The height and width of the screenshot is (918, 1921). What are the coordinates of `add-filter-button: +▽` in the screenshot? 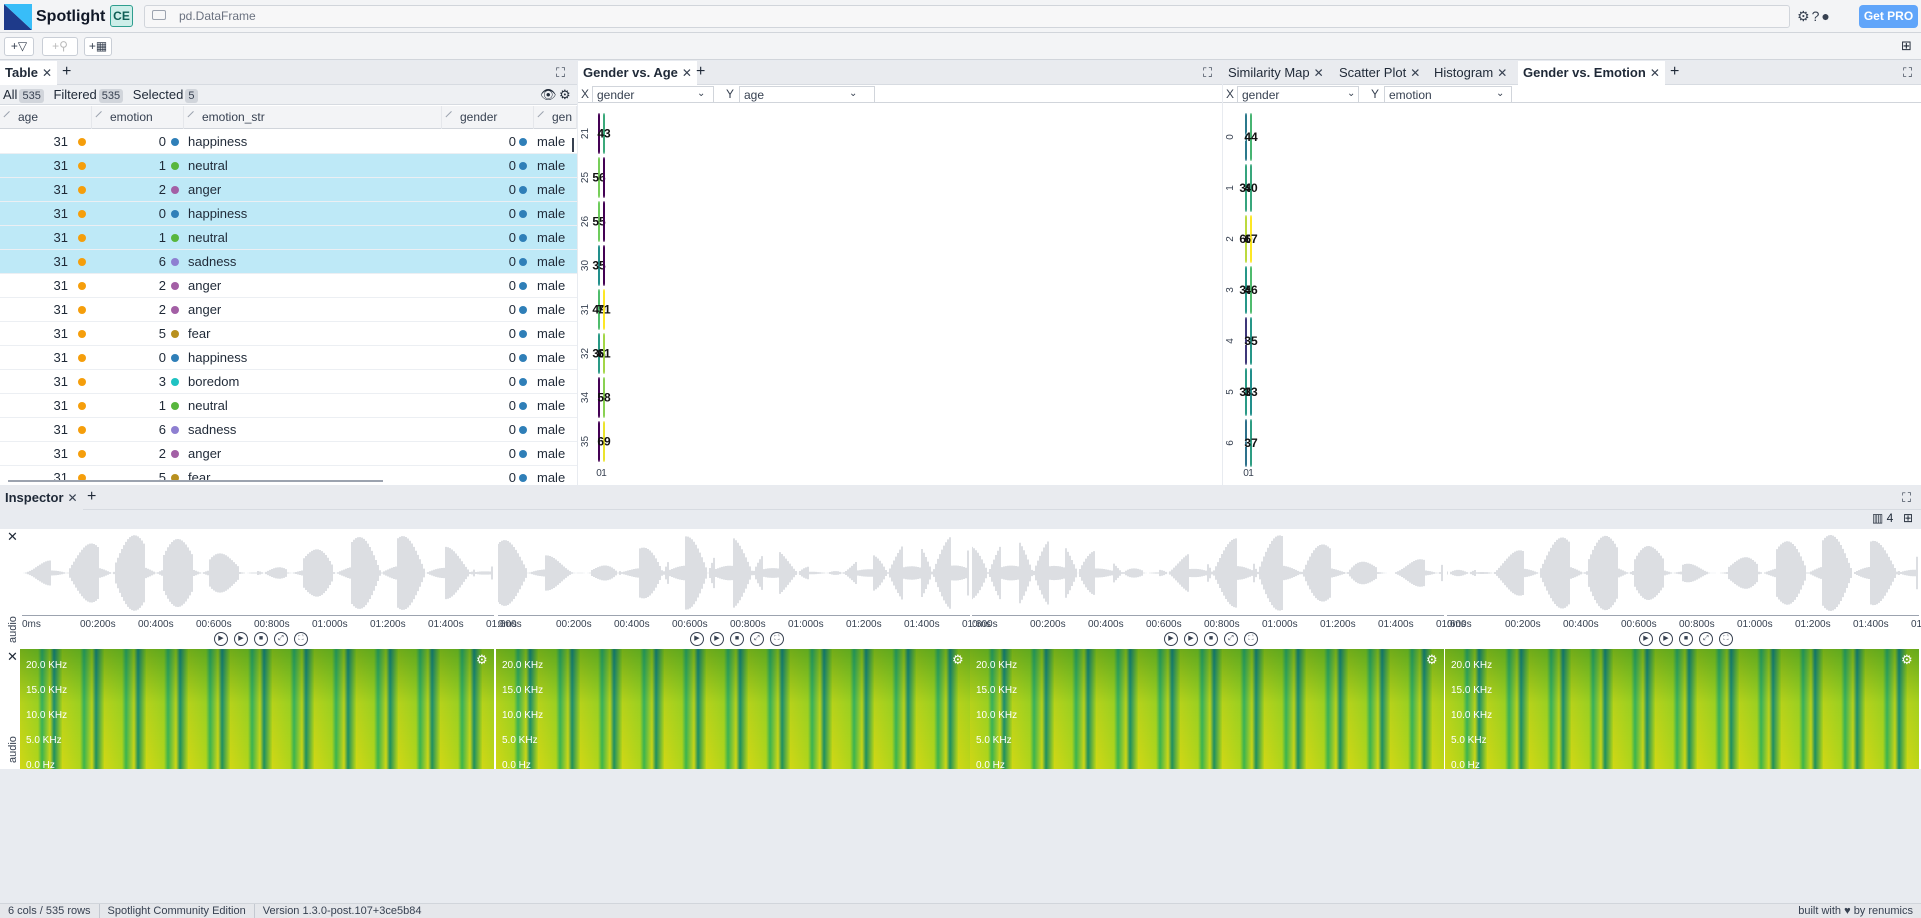 It's located at (19, 46).